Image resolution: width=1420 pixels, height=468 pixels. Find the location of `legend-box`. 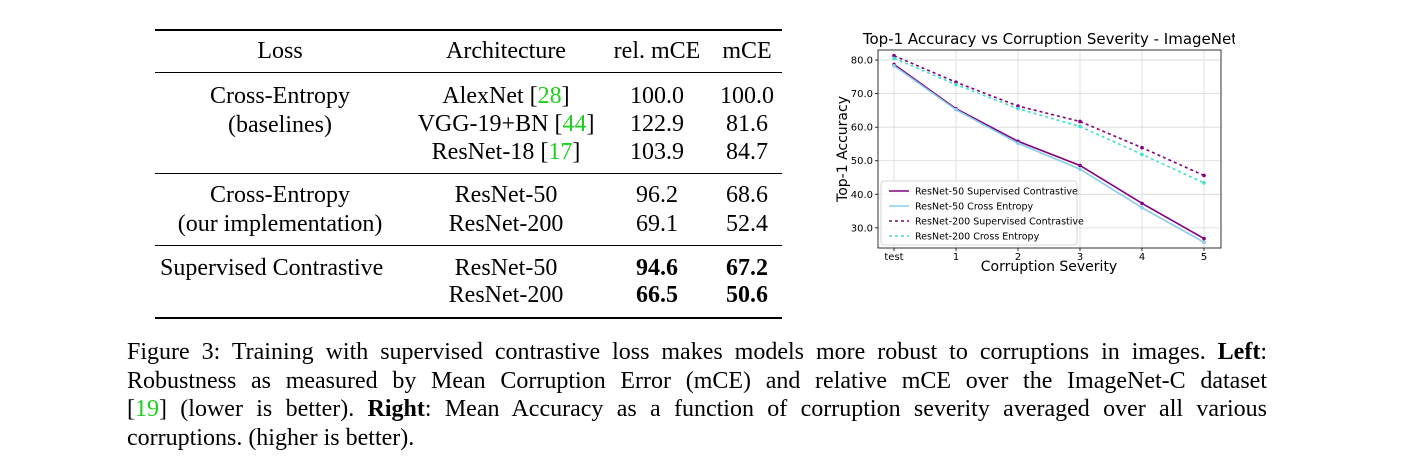

legend-box is located at coordinates (979, 213).